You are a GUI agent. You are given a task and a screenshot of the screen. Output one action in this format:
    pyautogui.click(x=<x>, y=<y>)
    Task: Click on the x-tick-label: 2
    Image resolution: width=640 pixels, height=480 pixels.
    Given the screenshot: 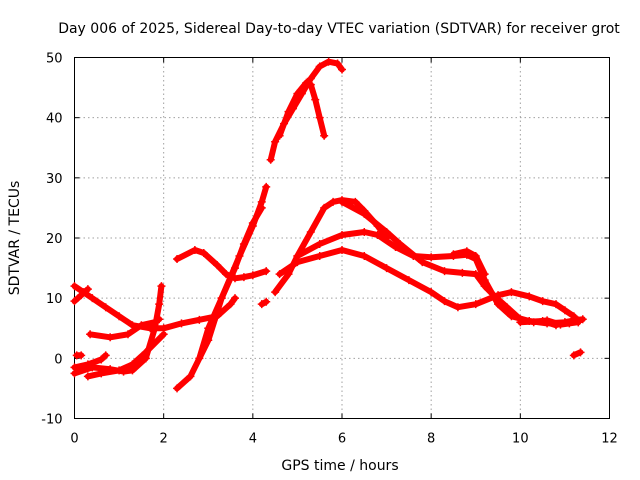 What is the action you would take?
    pyautogui.click(x=164, y=439)
    